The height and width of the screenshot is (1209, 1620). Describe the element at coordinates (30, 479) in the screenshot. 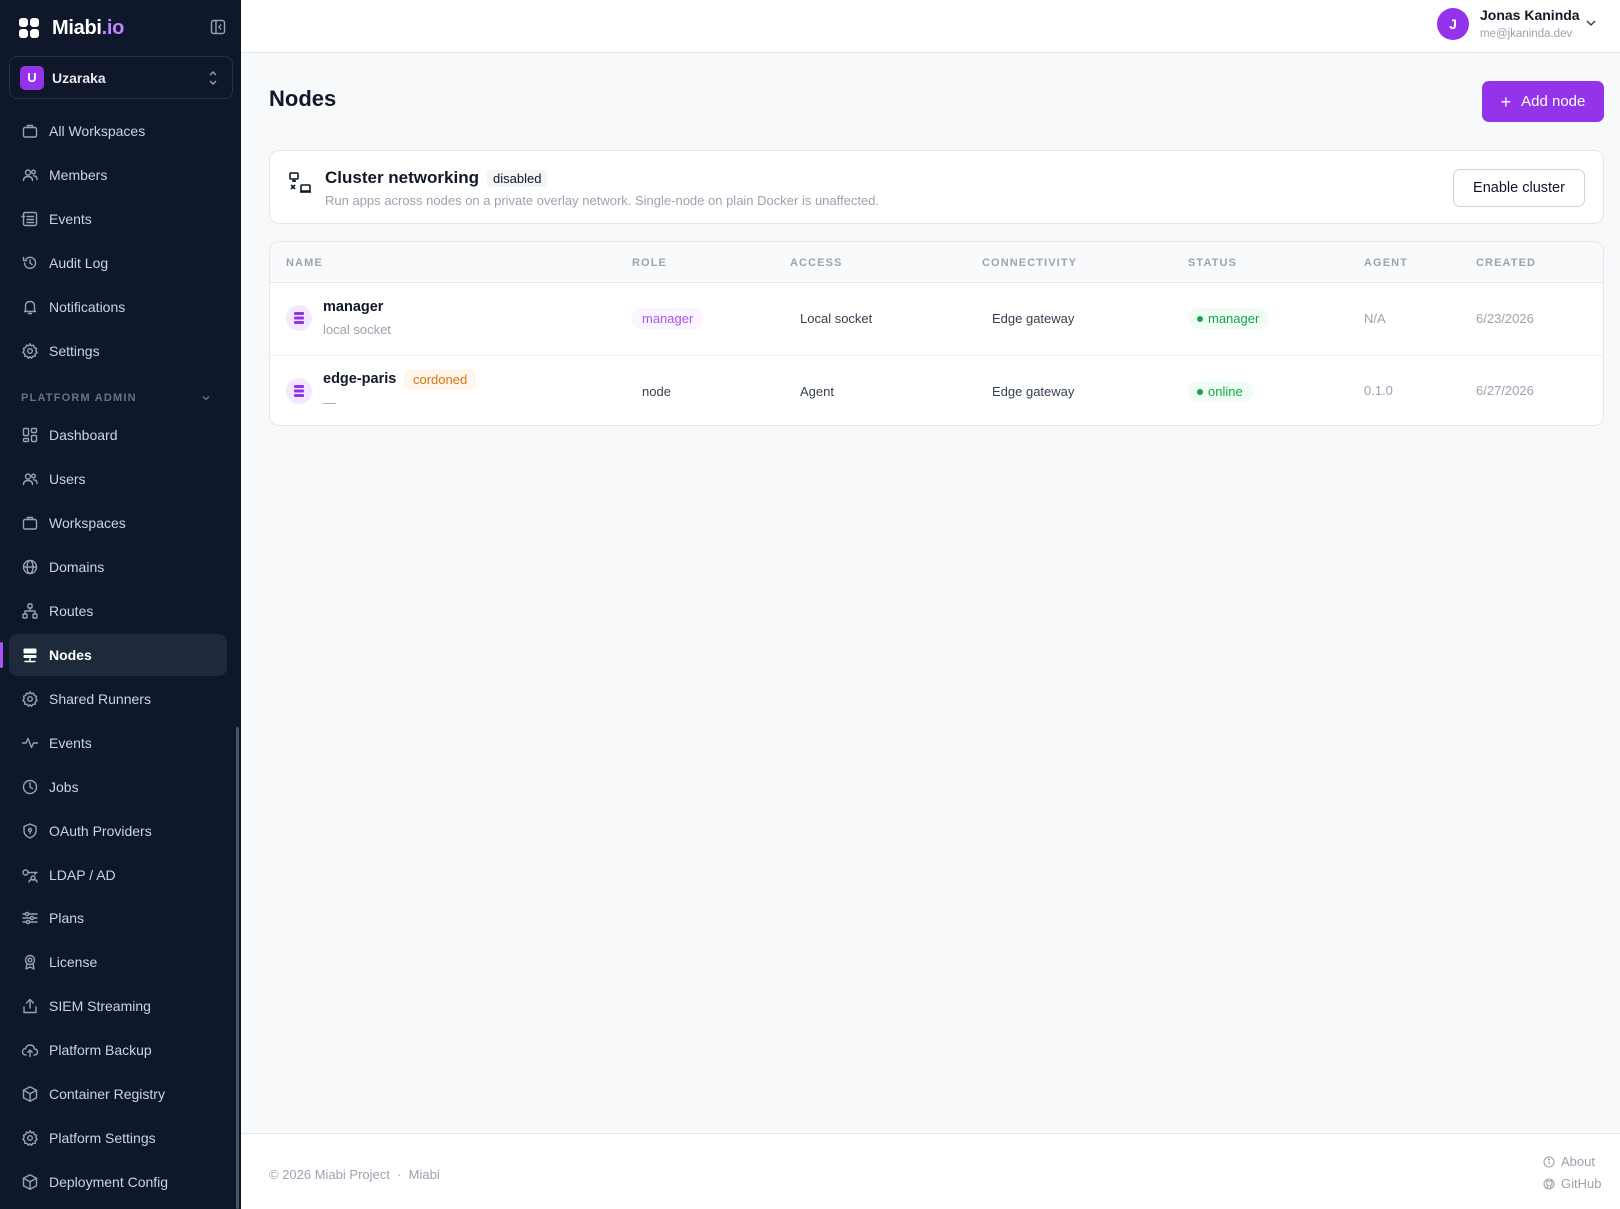

I see `users-icon` at that location.